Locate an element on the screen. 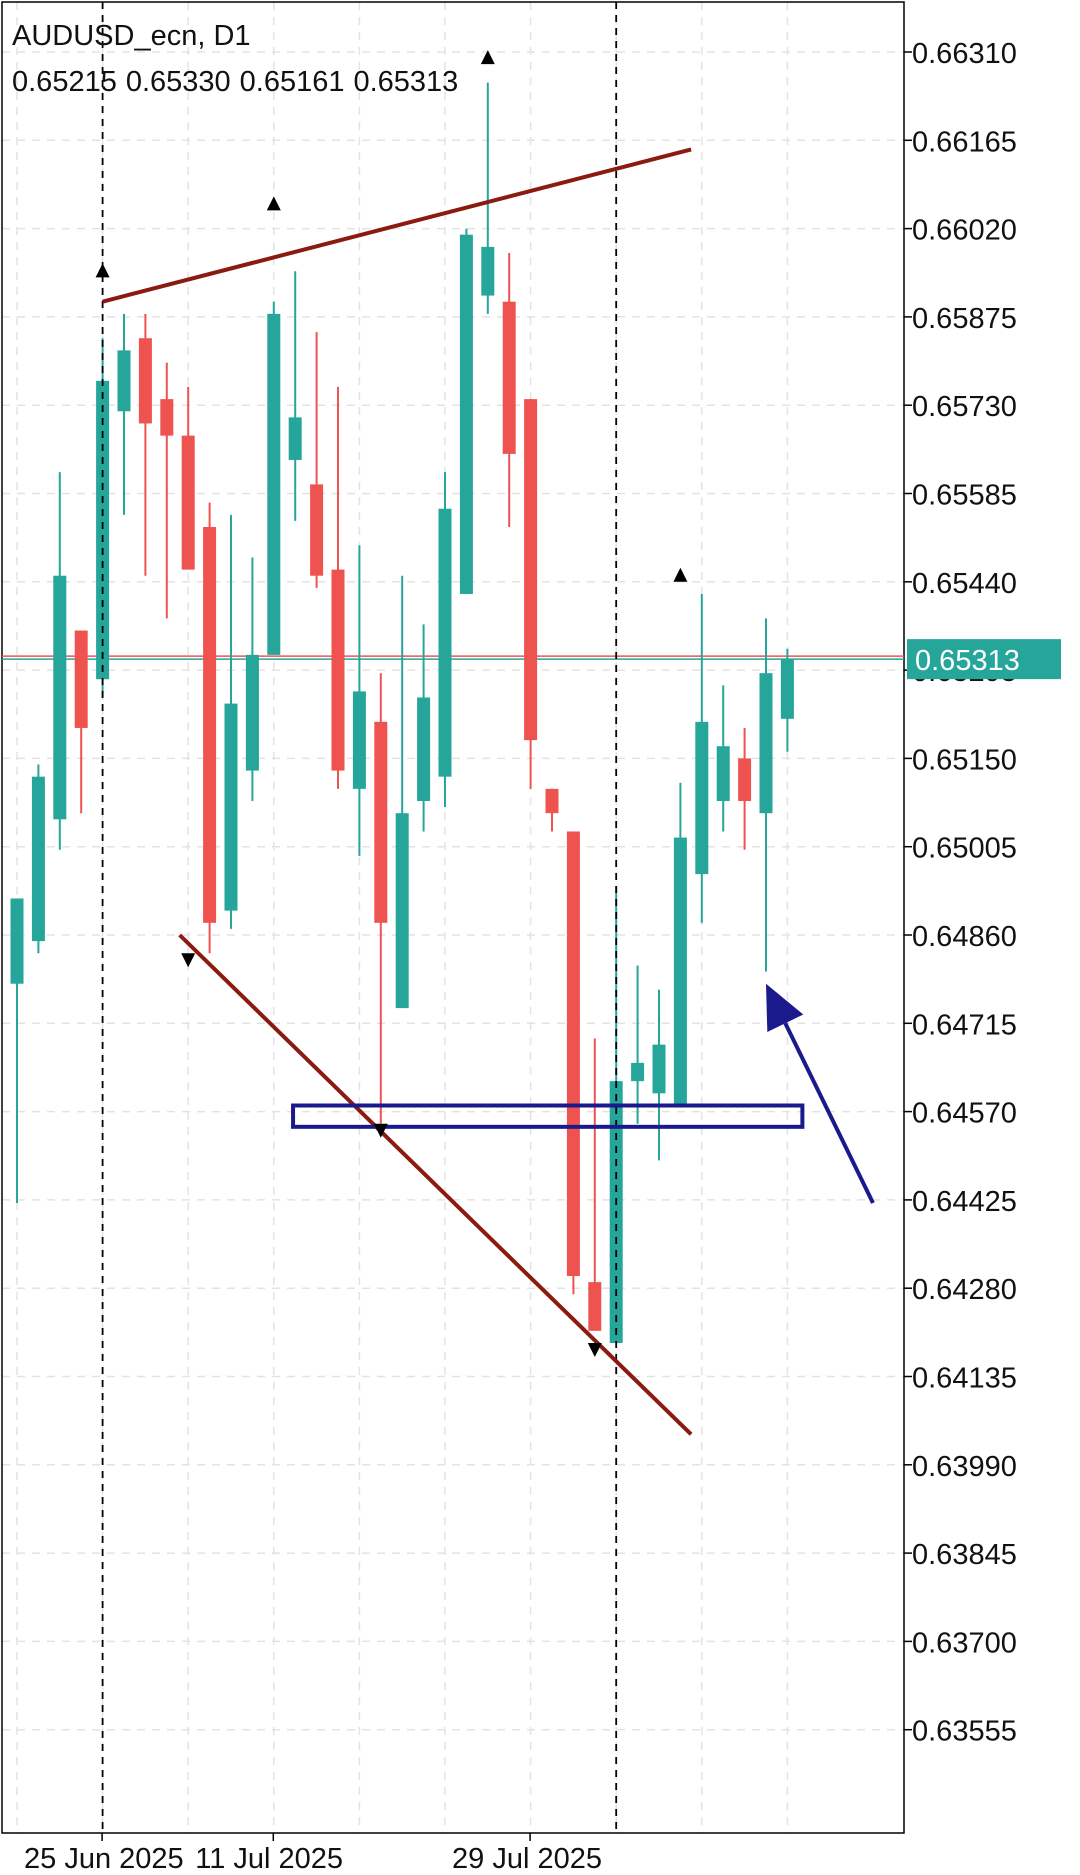 The image size is (1080, 1875). chart-symbol-title: AUDUSD_ecn, D1 is located at coordinates (131, 36).